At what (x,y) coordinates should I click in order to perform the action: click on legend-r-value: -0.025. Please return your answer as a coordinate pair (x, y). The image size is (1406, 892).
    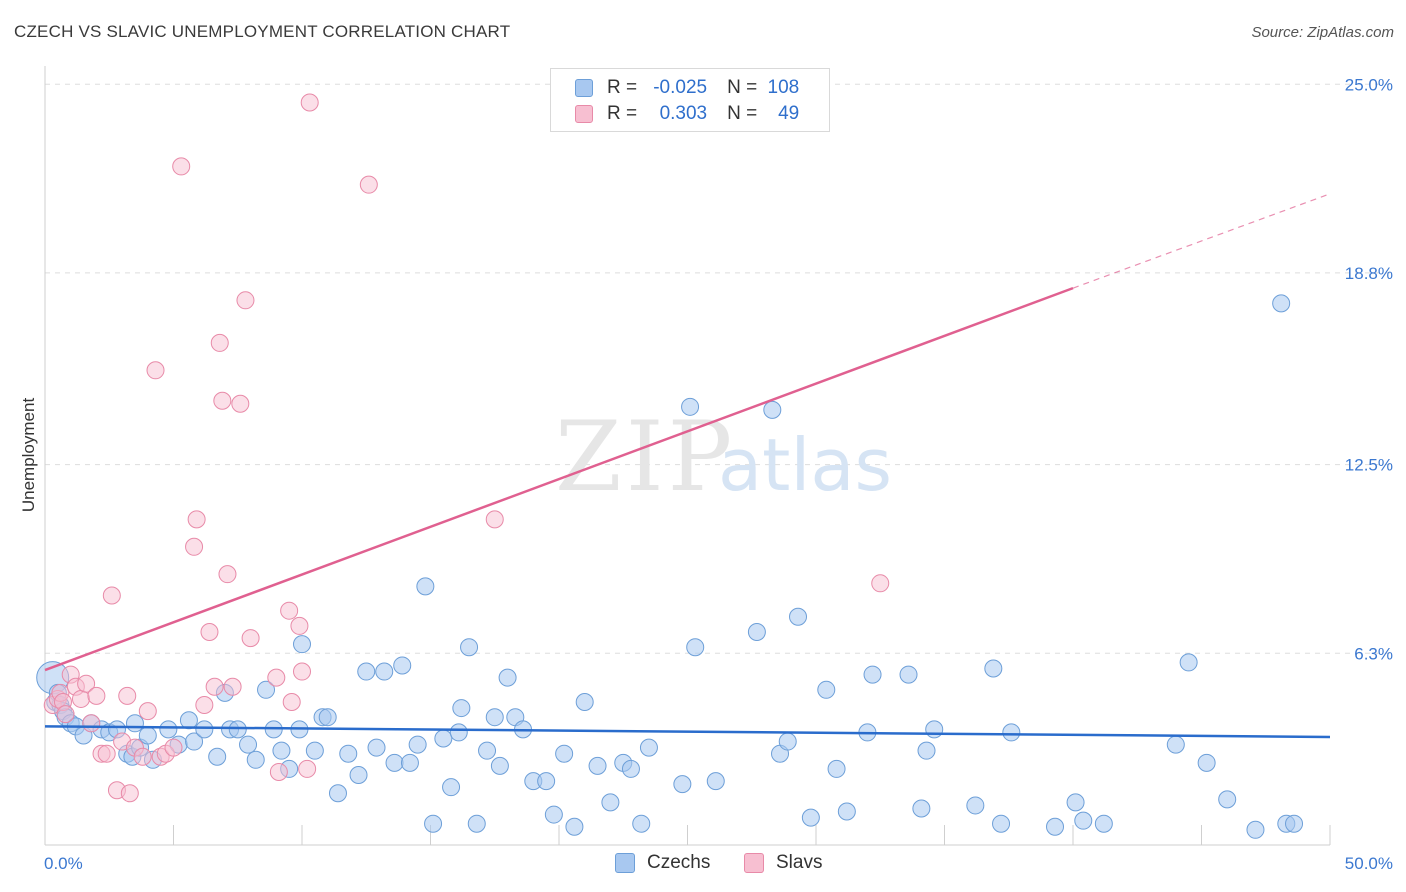
    Looking at the image, I should click on (680, 87).